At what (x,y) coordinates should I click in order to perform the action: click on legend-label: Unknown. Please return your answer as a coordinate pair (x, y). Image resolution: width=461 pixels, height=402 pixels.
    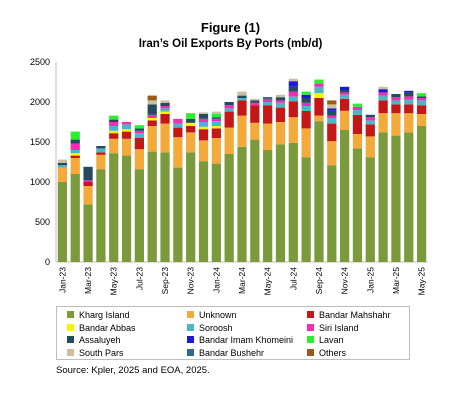
    Looking at the image, I should click on (218, 315).